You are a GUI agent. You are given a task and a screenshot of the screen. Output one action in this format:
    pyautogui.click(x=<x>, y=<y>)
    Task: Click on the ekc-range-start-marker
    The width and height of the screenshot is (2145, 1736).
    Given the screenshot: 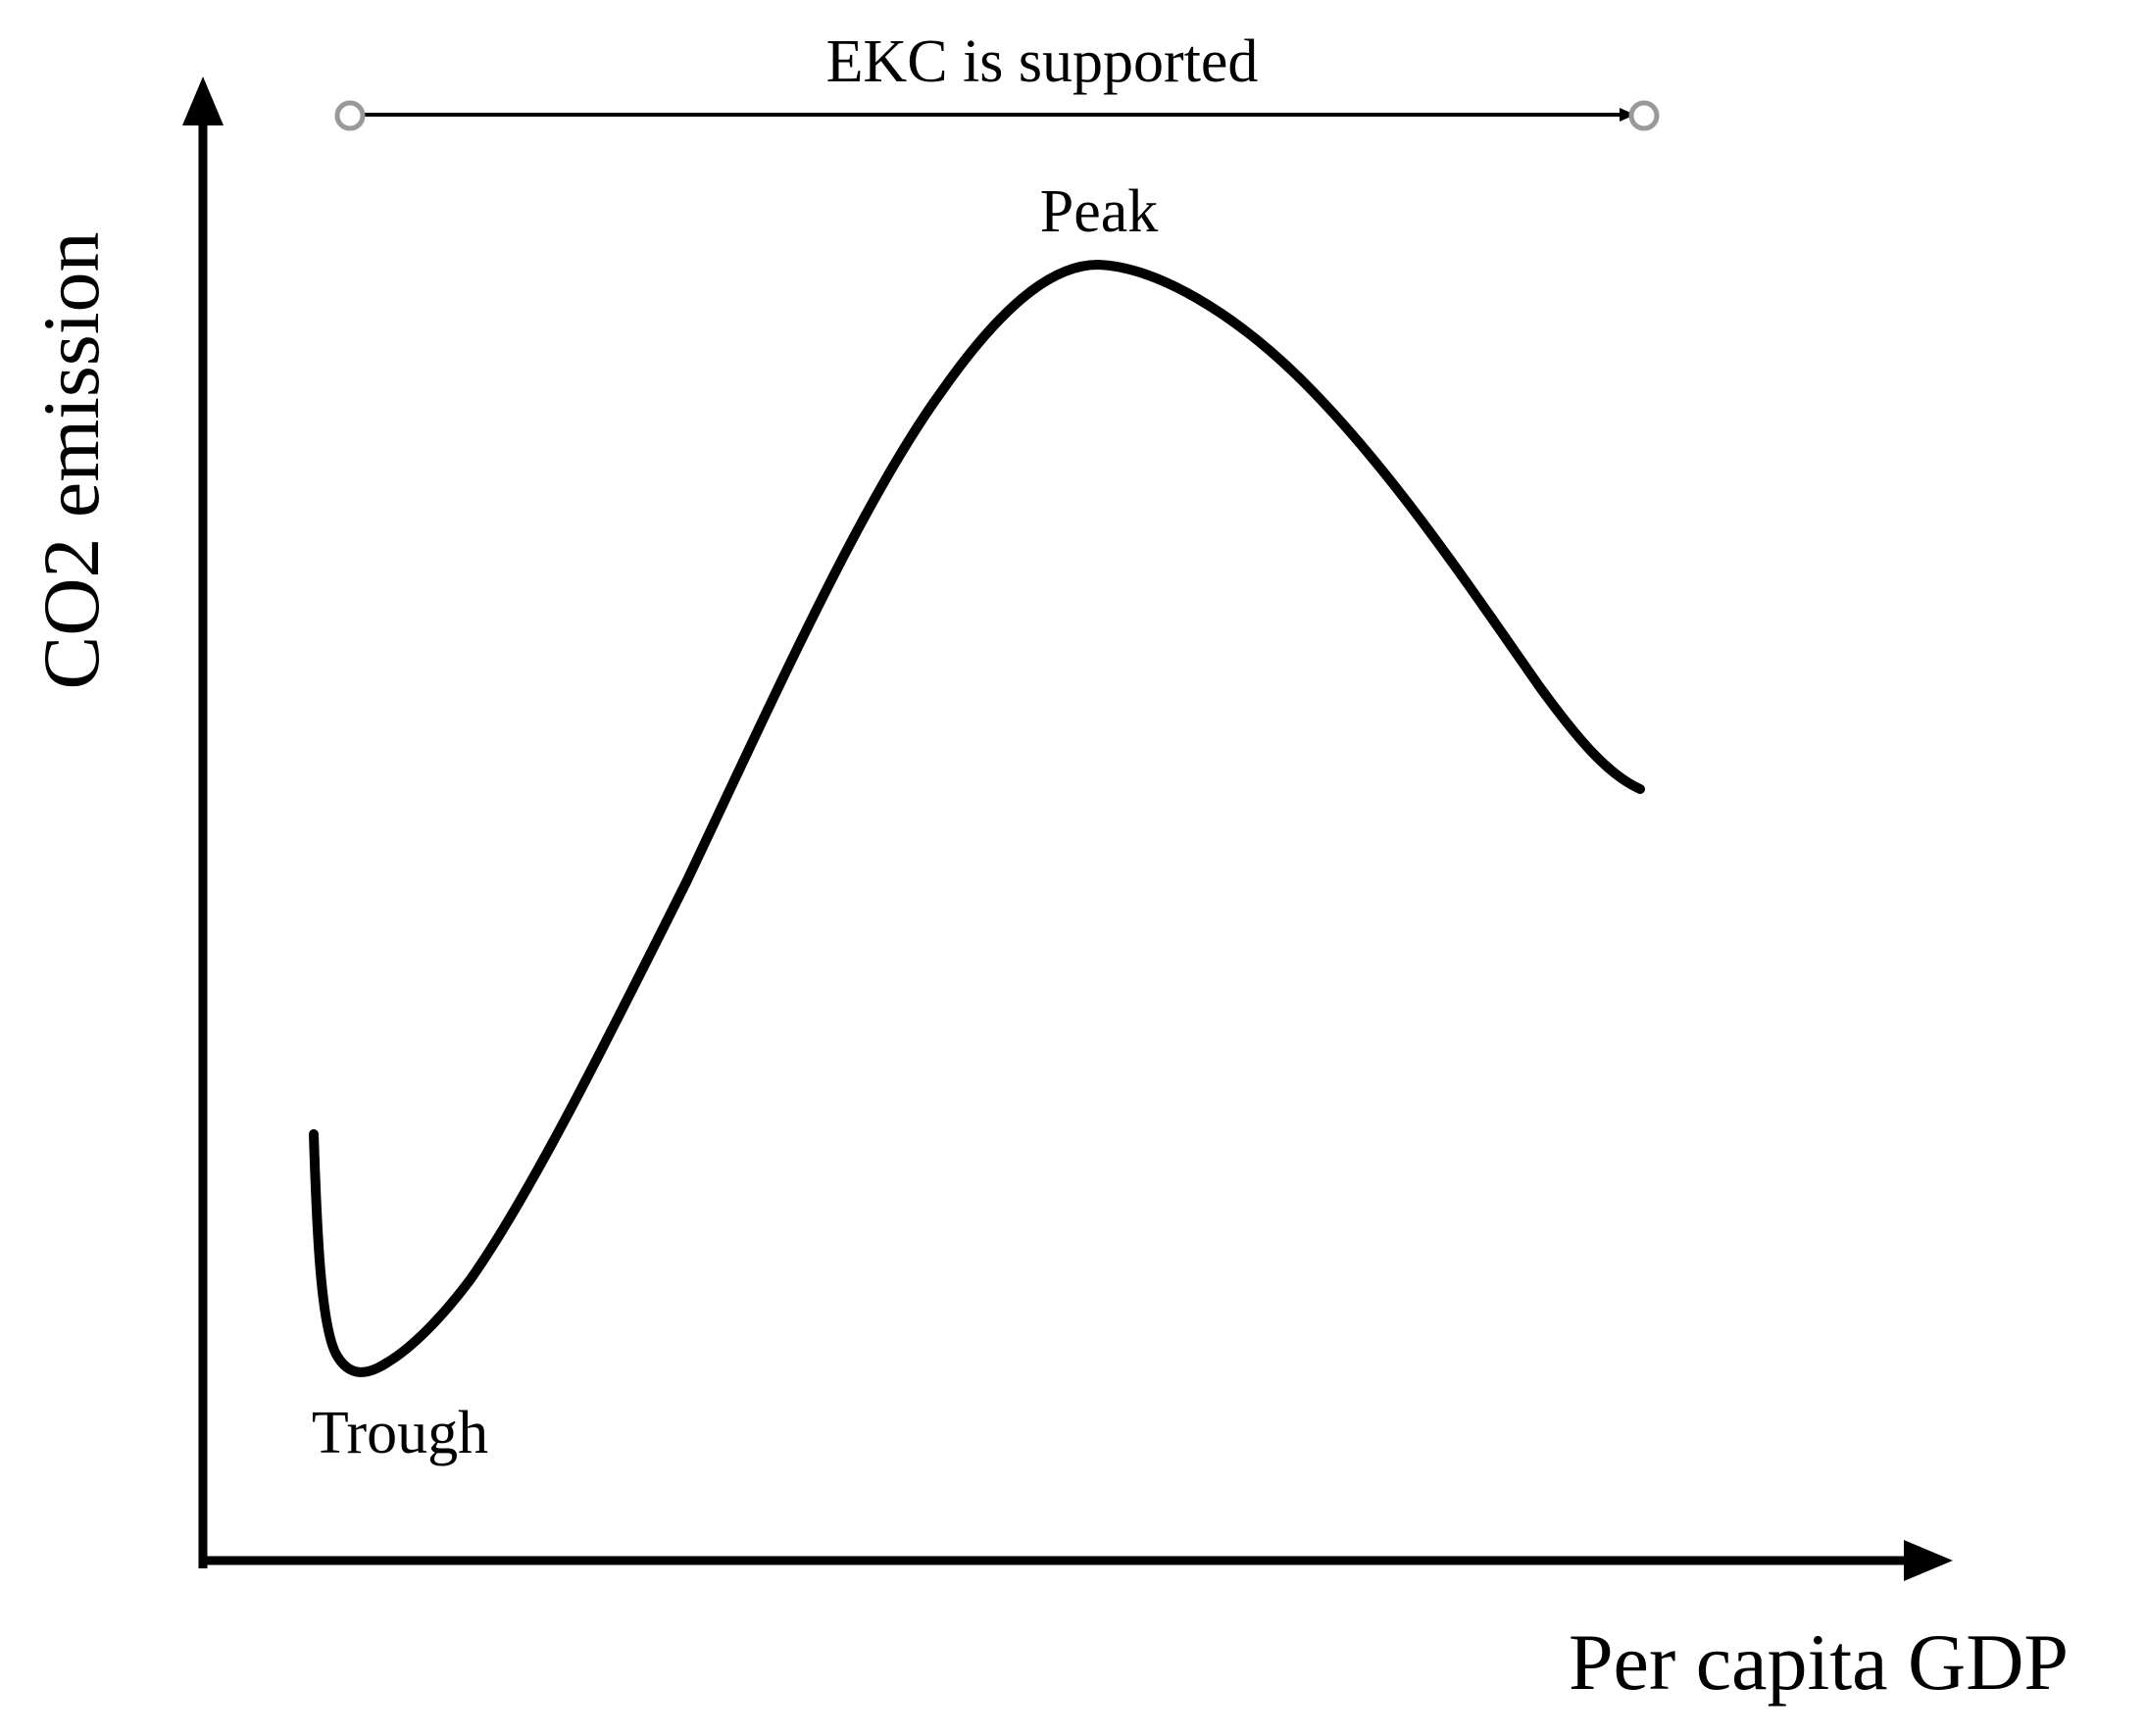 What is the action you would take?
    pyautogui.click(x=350, y=116)
    